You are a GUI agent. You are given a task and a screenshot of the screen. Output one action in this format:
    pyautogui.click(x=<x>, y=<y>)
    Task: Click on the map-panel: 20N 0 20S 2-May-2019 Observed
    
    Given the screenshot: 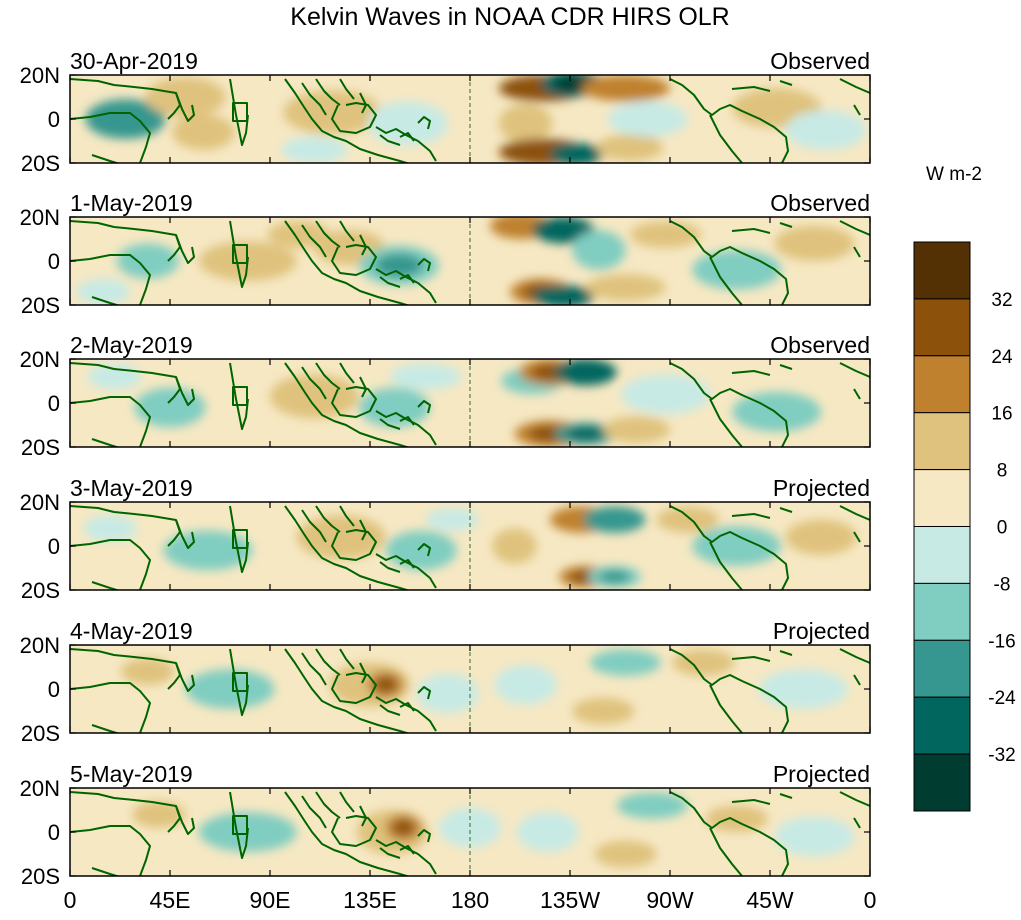 What is the action you would take?
    pyautogui.click(x=445, y=396)
    